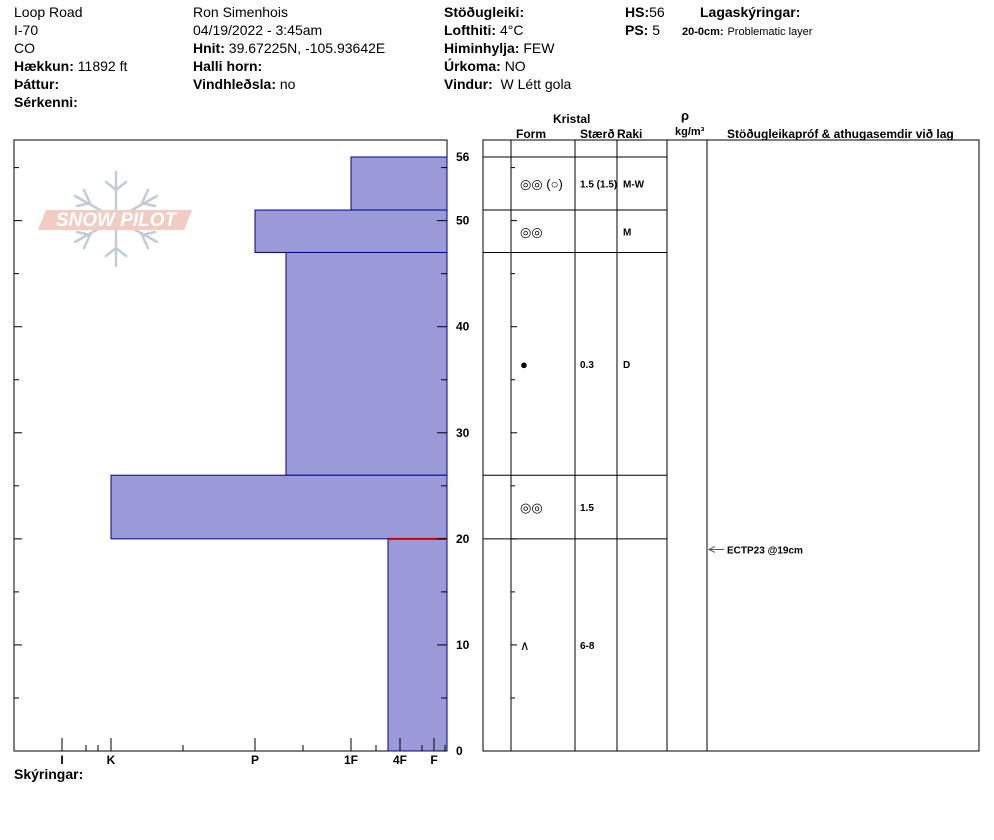  What do you see at coordinates (258, 30) in the screenshot?
I see `observation-datetime: 04/19/2022 - 3:45am` at bounding box center [258, 30].